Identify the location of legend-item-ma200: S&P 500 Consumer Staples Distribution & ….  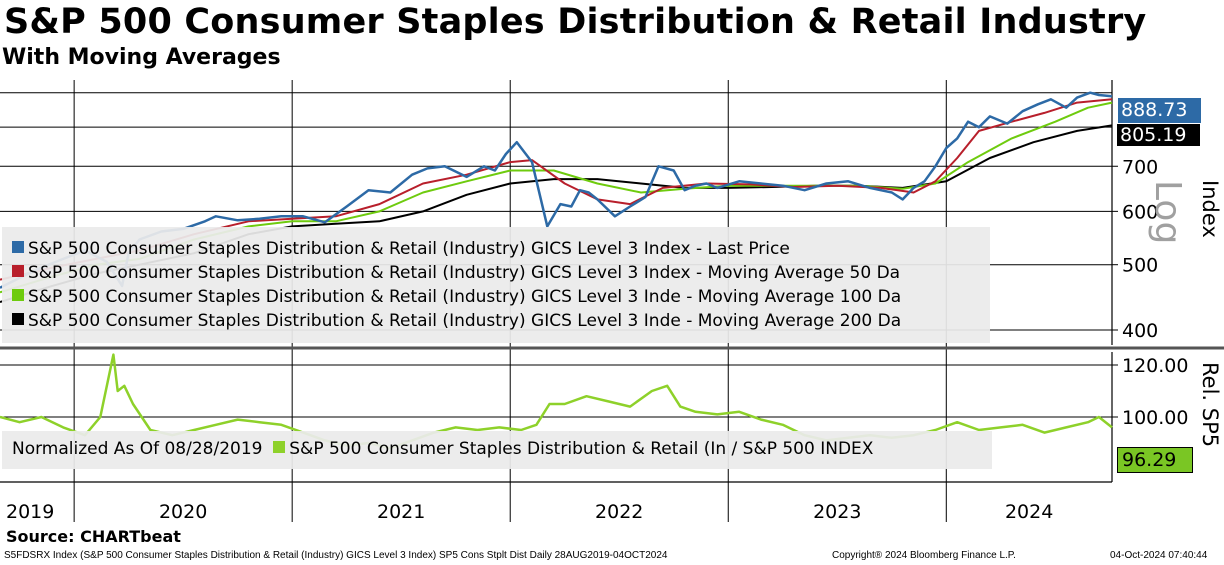
(456, 321).